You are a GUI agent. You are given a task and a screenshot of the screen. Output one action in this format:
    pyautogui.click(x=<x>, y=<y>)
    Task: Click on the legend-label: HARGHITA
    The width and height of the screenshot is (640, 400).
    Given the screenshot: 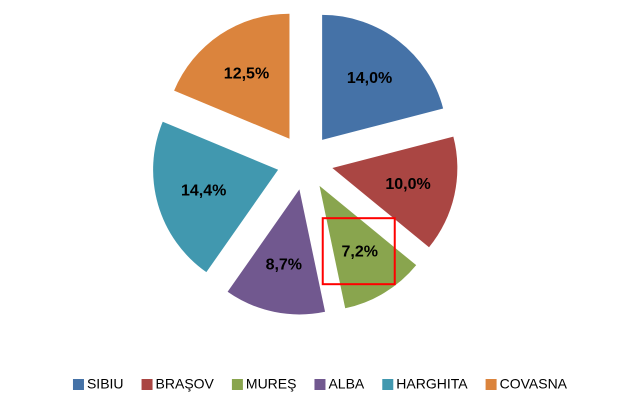 What is the action you would take?
    pyautogui.click(x=432, y=384)
    